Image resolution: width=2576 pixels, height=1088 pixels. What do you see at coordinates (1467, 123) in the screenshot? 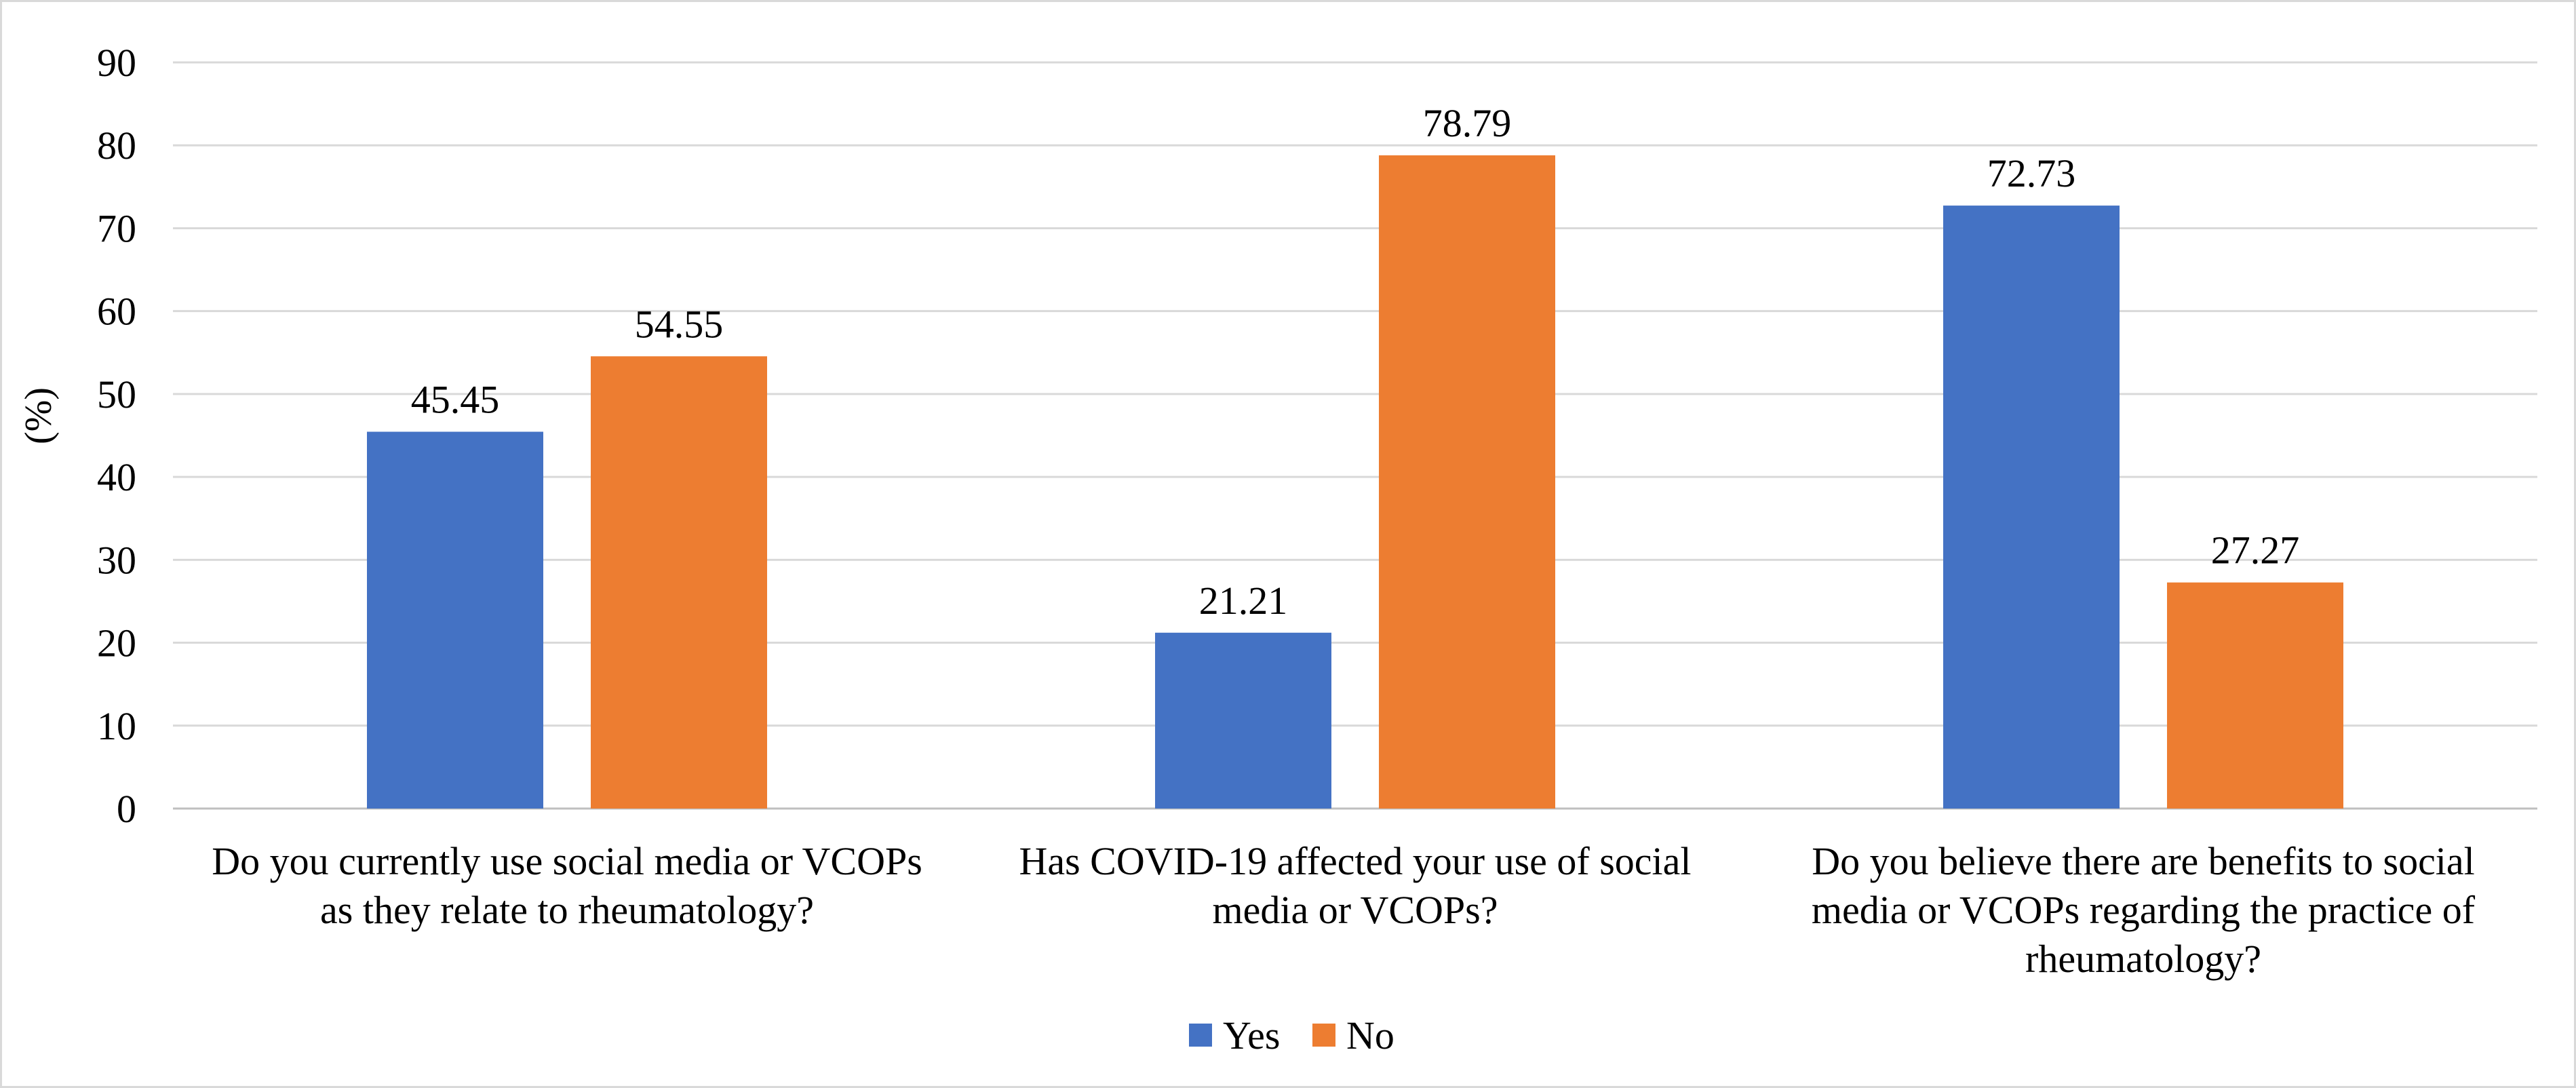
I see `data-label: 78.79` at bounding box center [1467, 123].